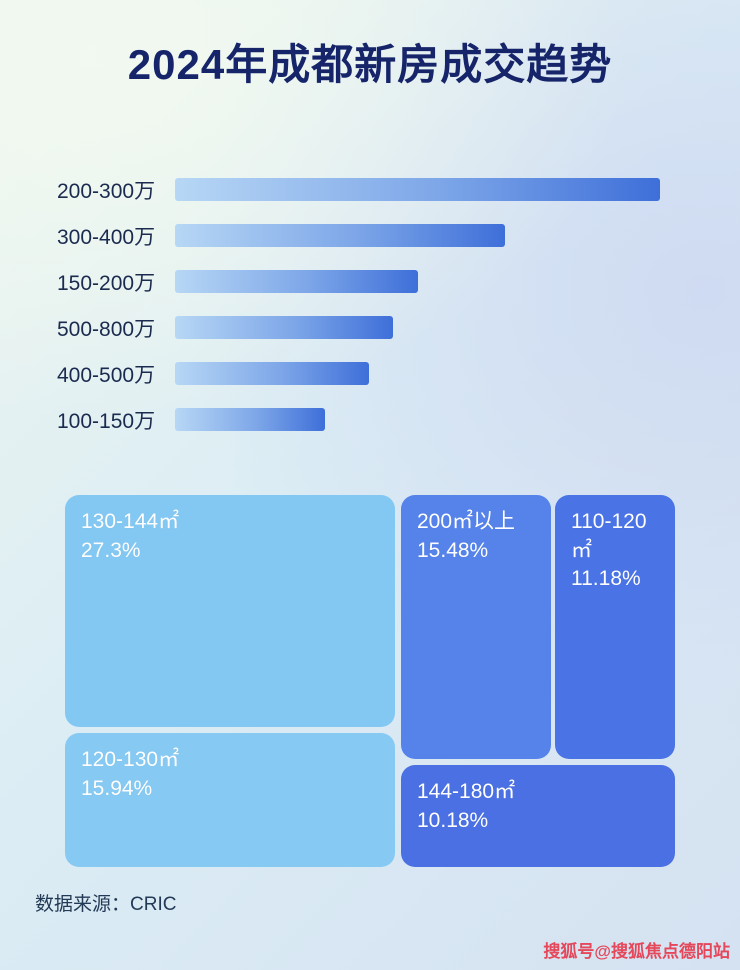  What do you see at coordinates (106, 329) in the screenshot?
I see `bar-category-label: 500-800万` at bounding box center [106, 329].